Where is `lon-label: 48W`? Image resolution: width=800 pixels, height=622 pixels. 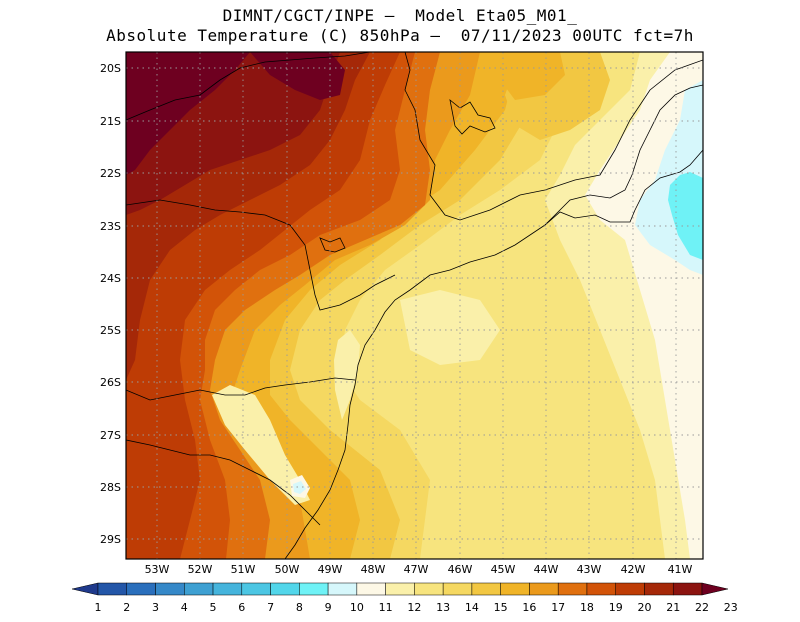
lon-label: 48W is located at coordinates (373, 569).